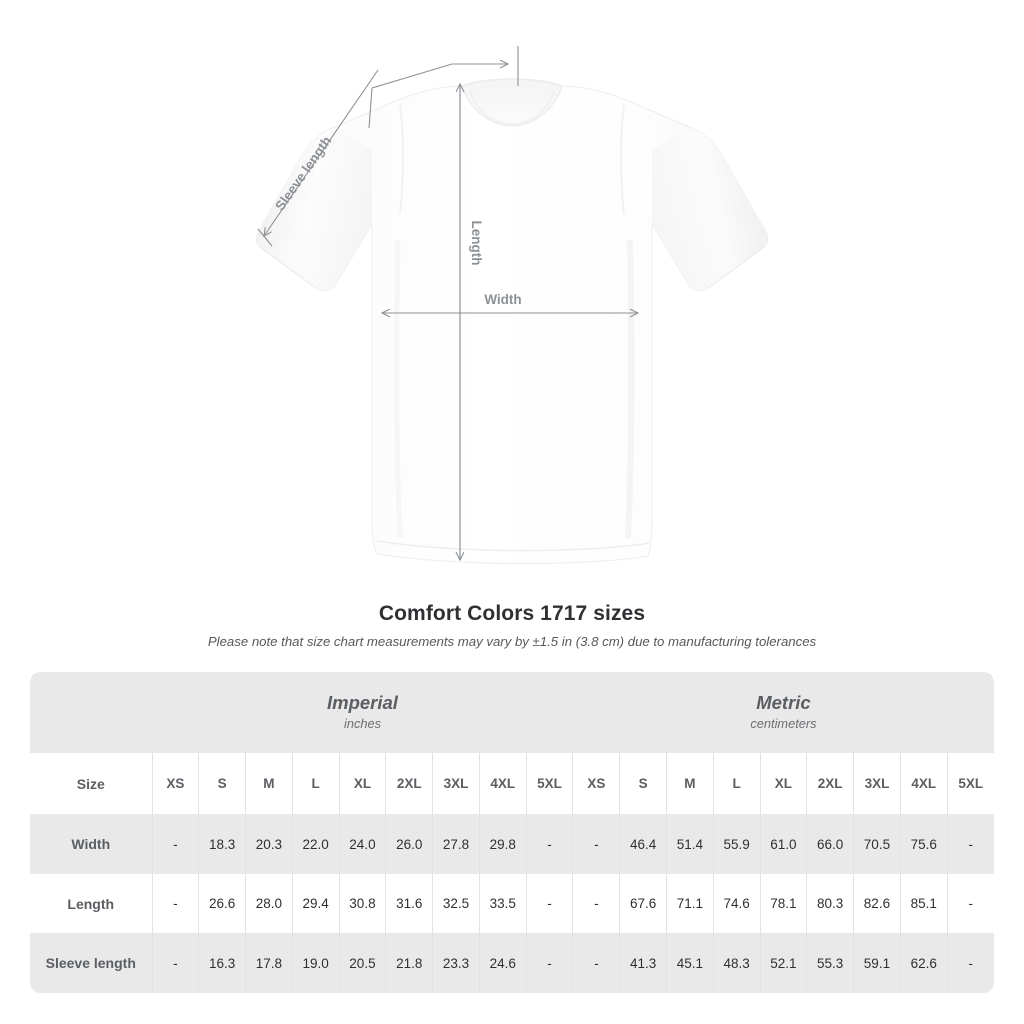 This screenshot has width=1024, height=1024. Describe the element at coordinates (409, 783) in the screenshot. I see `size-header-imperial-2xl: 2XL` at that location.